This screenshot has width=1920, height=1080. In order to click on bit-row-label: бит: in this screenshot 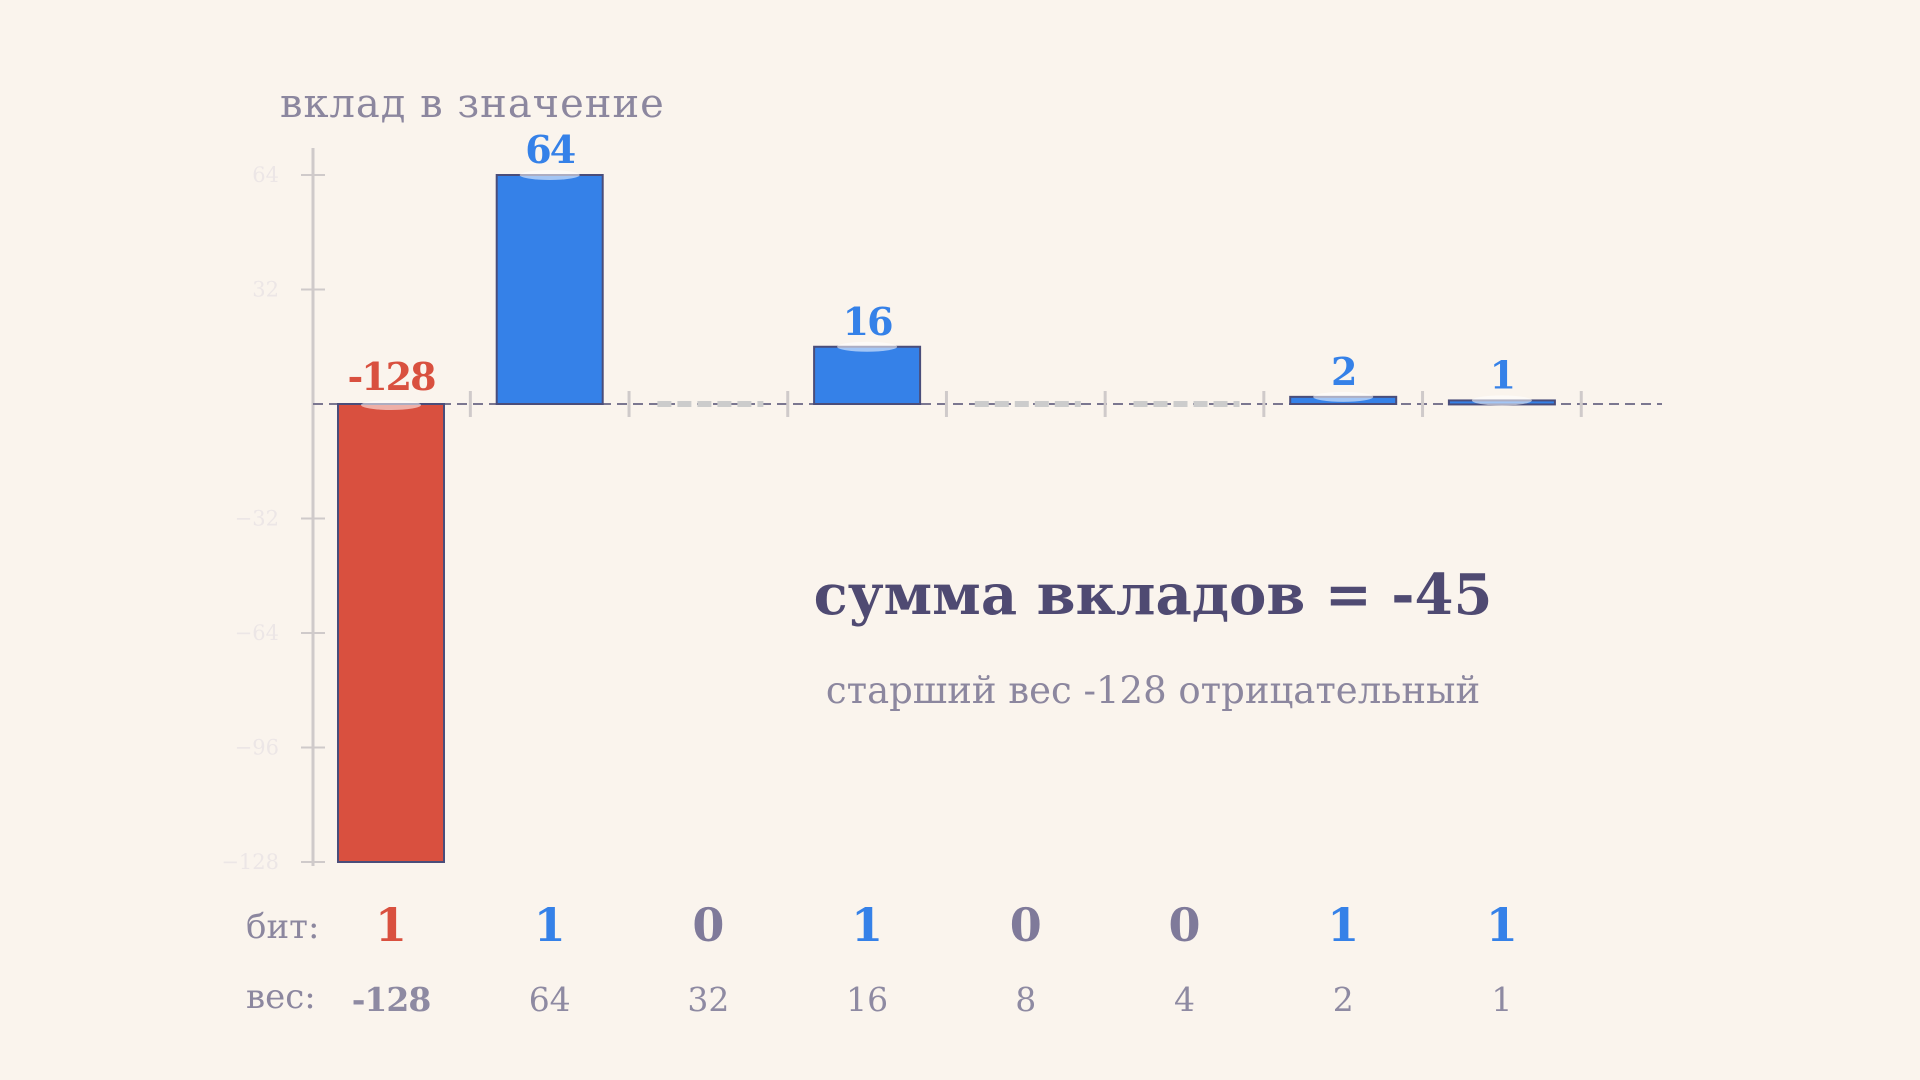, I will do `click(282, 927)`.